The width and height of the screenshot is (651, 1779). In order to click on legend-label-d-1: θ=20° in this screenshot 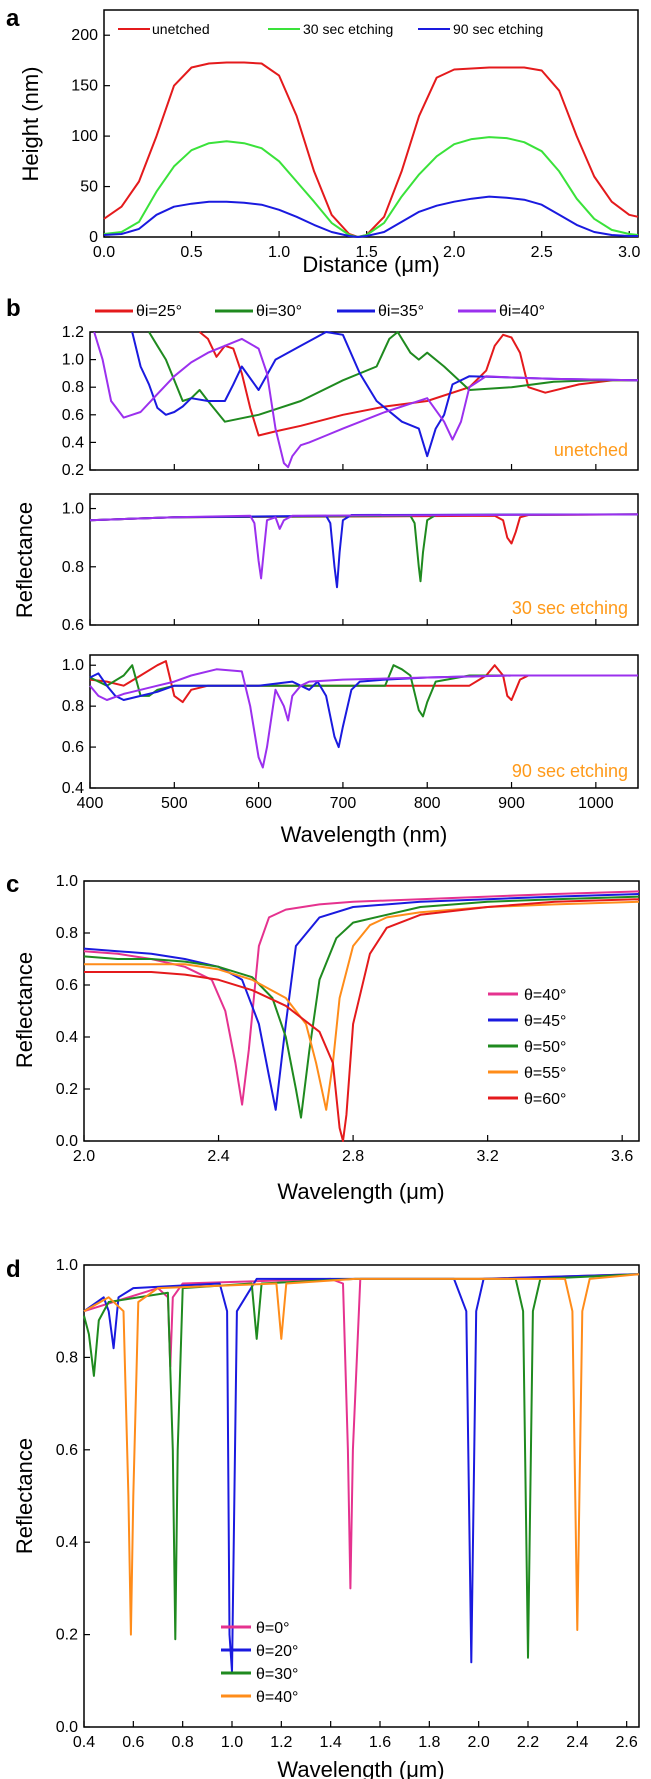, I will do `click(277, 1651)`.